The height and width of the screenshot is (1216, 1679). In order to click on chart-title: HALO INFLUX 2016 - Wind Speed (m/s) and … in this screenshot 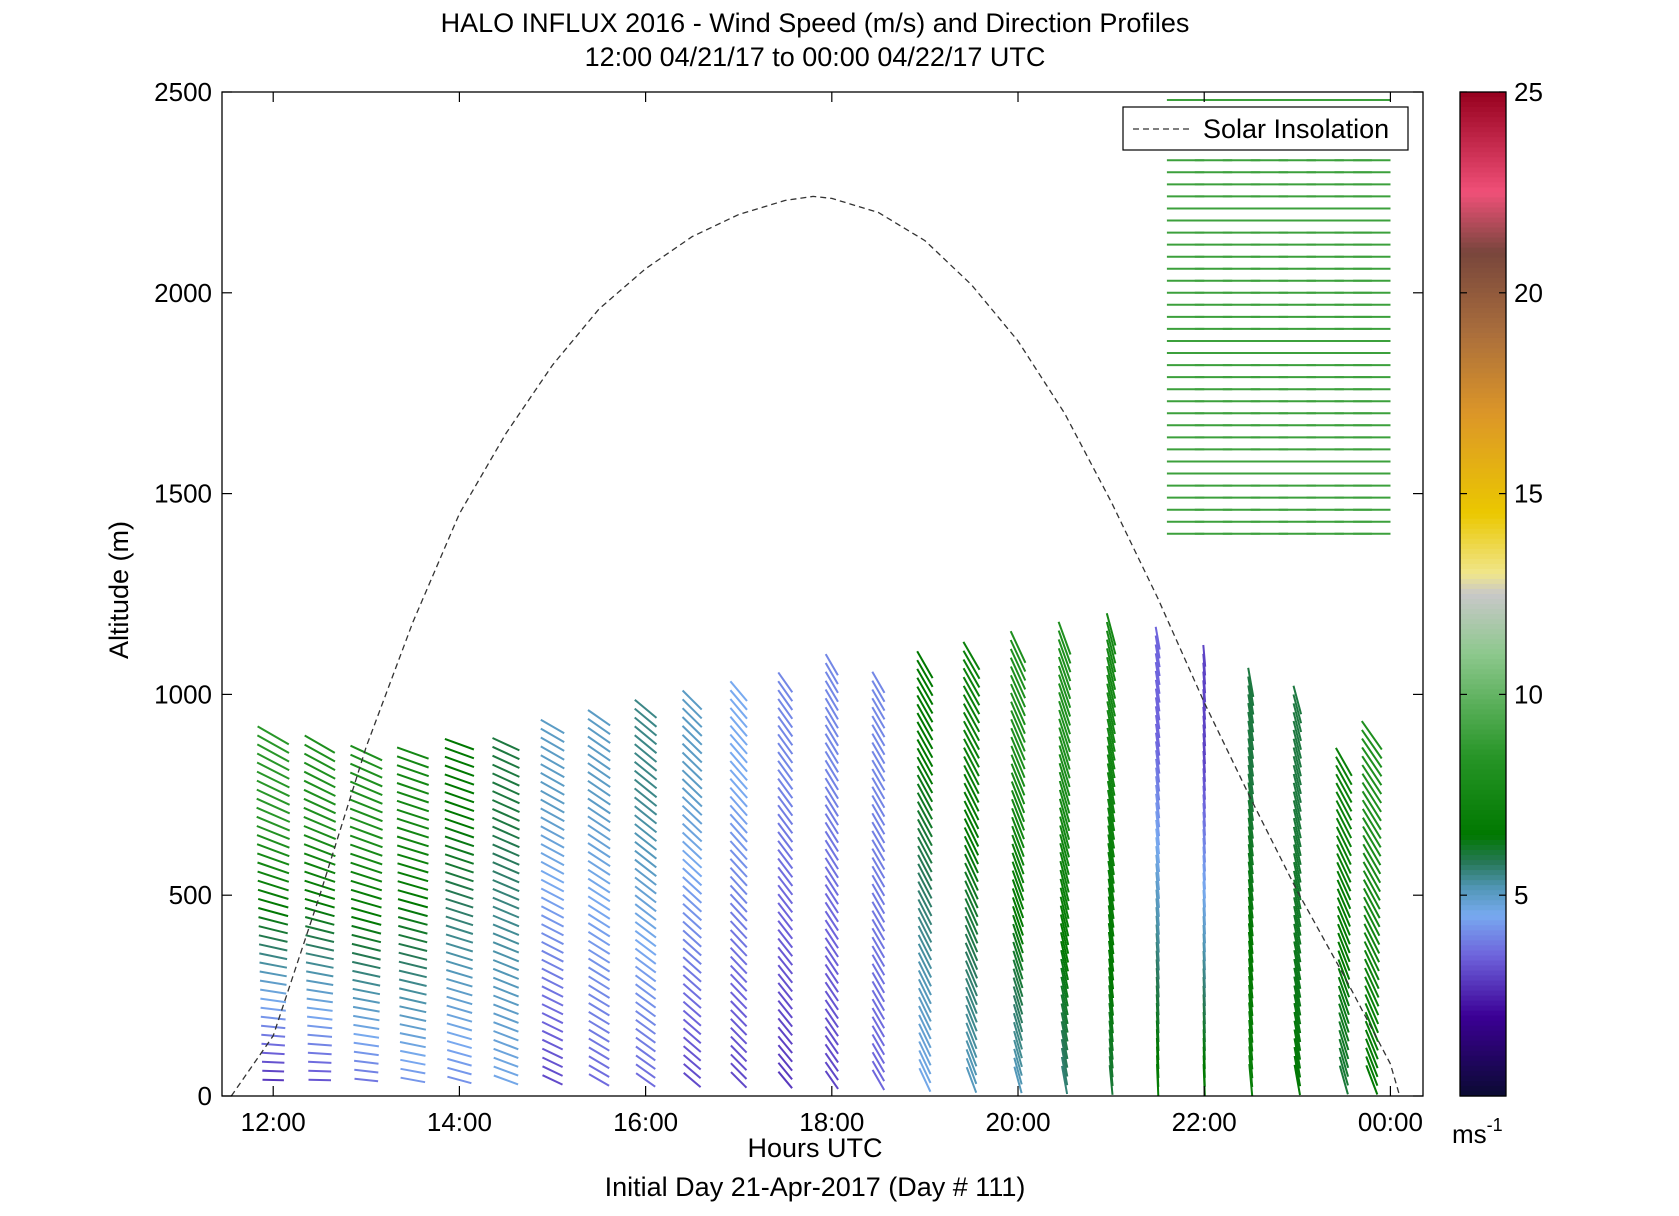, I will do `click(815, 23)`.